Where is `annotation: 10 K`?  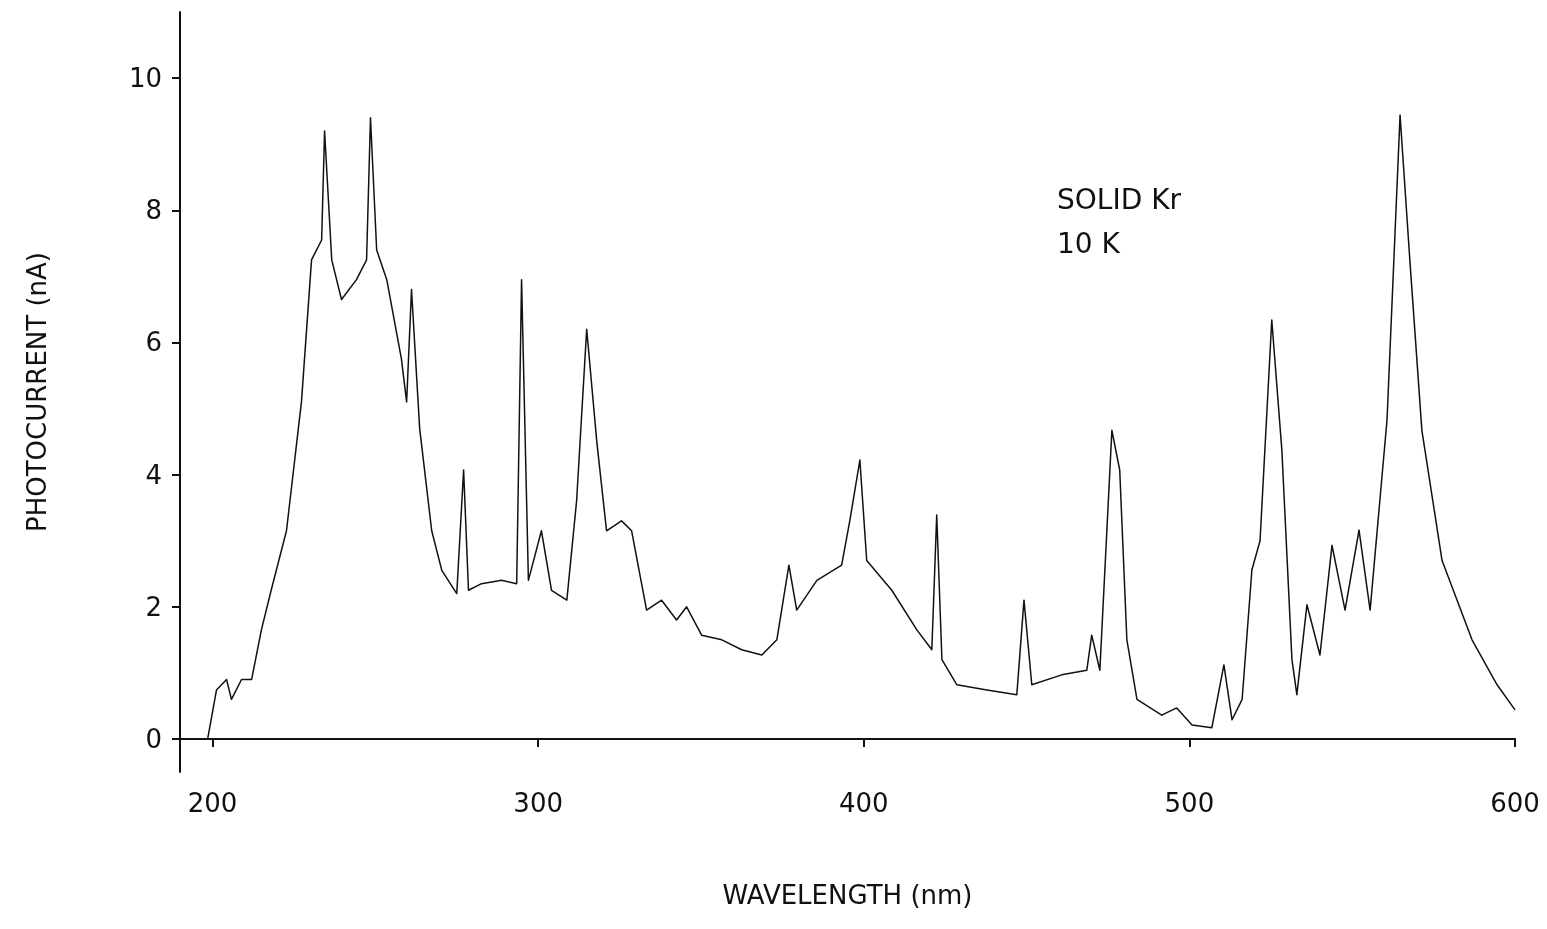
annotation: 10 K is located at coordinates (1089, 243).